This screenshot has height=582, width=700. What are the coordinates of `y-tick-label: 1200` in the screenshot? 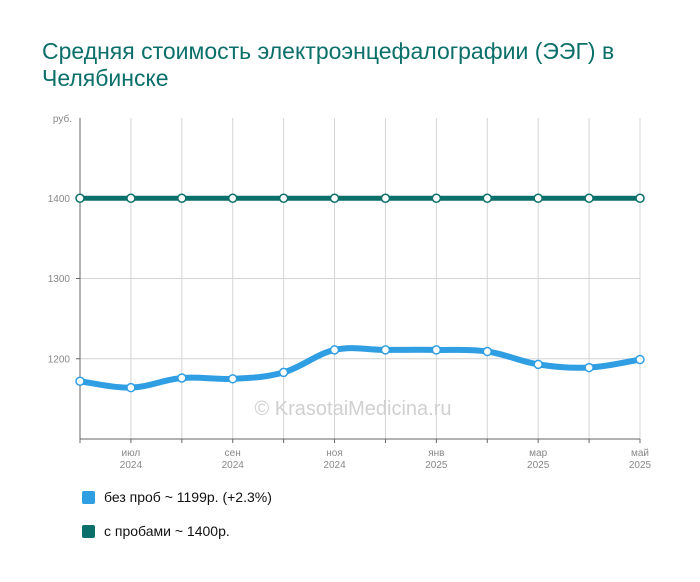 It's located at (59, 359).